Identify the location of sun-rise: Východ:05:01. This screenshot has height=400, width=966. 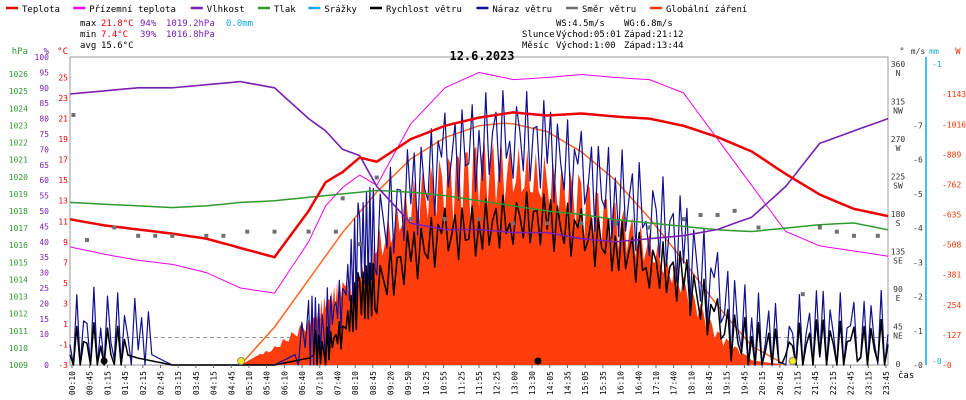
(588, 35).